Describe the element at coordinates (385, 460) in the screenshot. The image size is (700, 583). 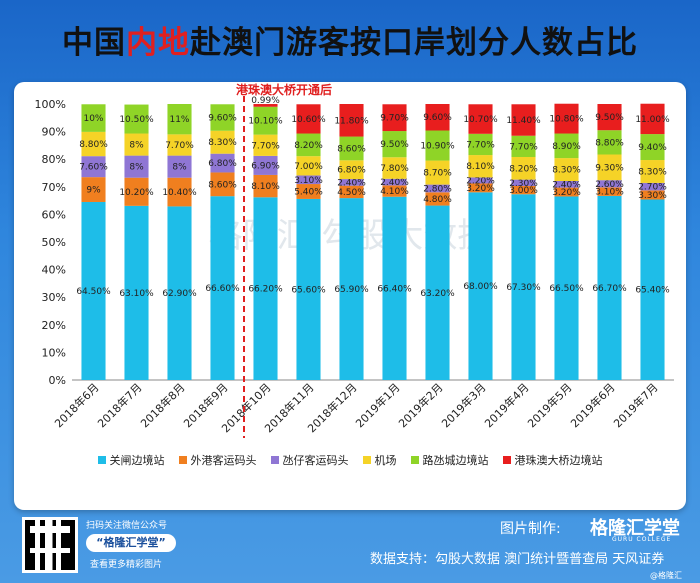
I see `legend-label: 机场` at that location.